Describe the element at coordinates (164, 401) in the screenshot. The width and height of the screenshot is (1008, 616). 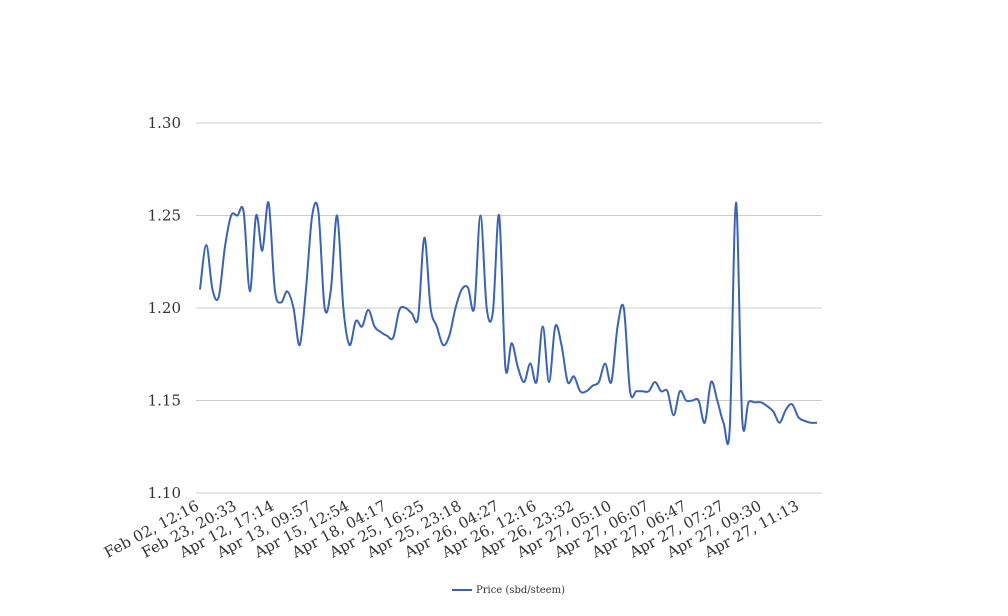
I see `y-tick-label: 1.15` at that location.